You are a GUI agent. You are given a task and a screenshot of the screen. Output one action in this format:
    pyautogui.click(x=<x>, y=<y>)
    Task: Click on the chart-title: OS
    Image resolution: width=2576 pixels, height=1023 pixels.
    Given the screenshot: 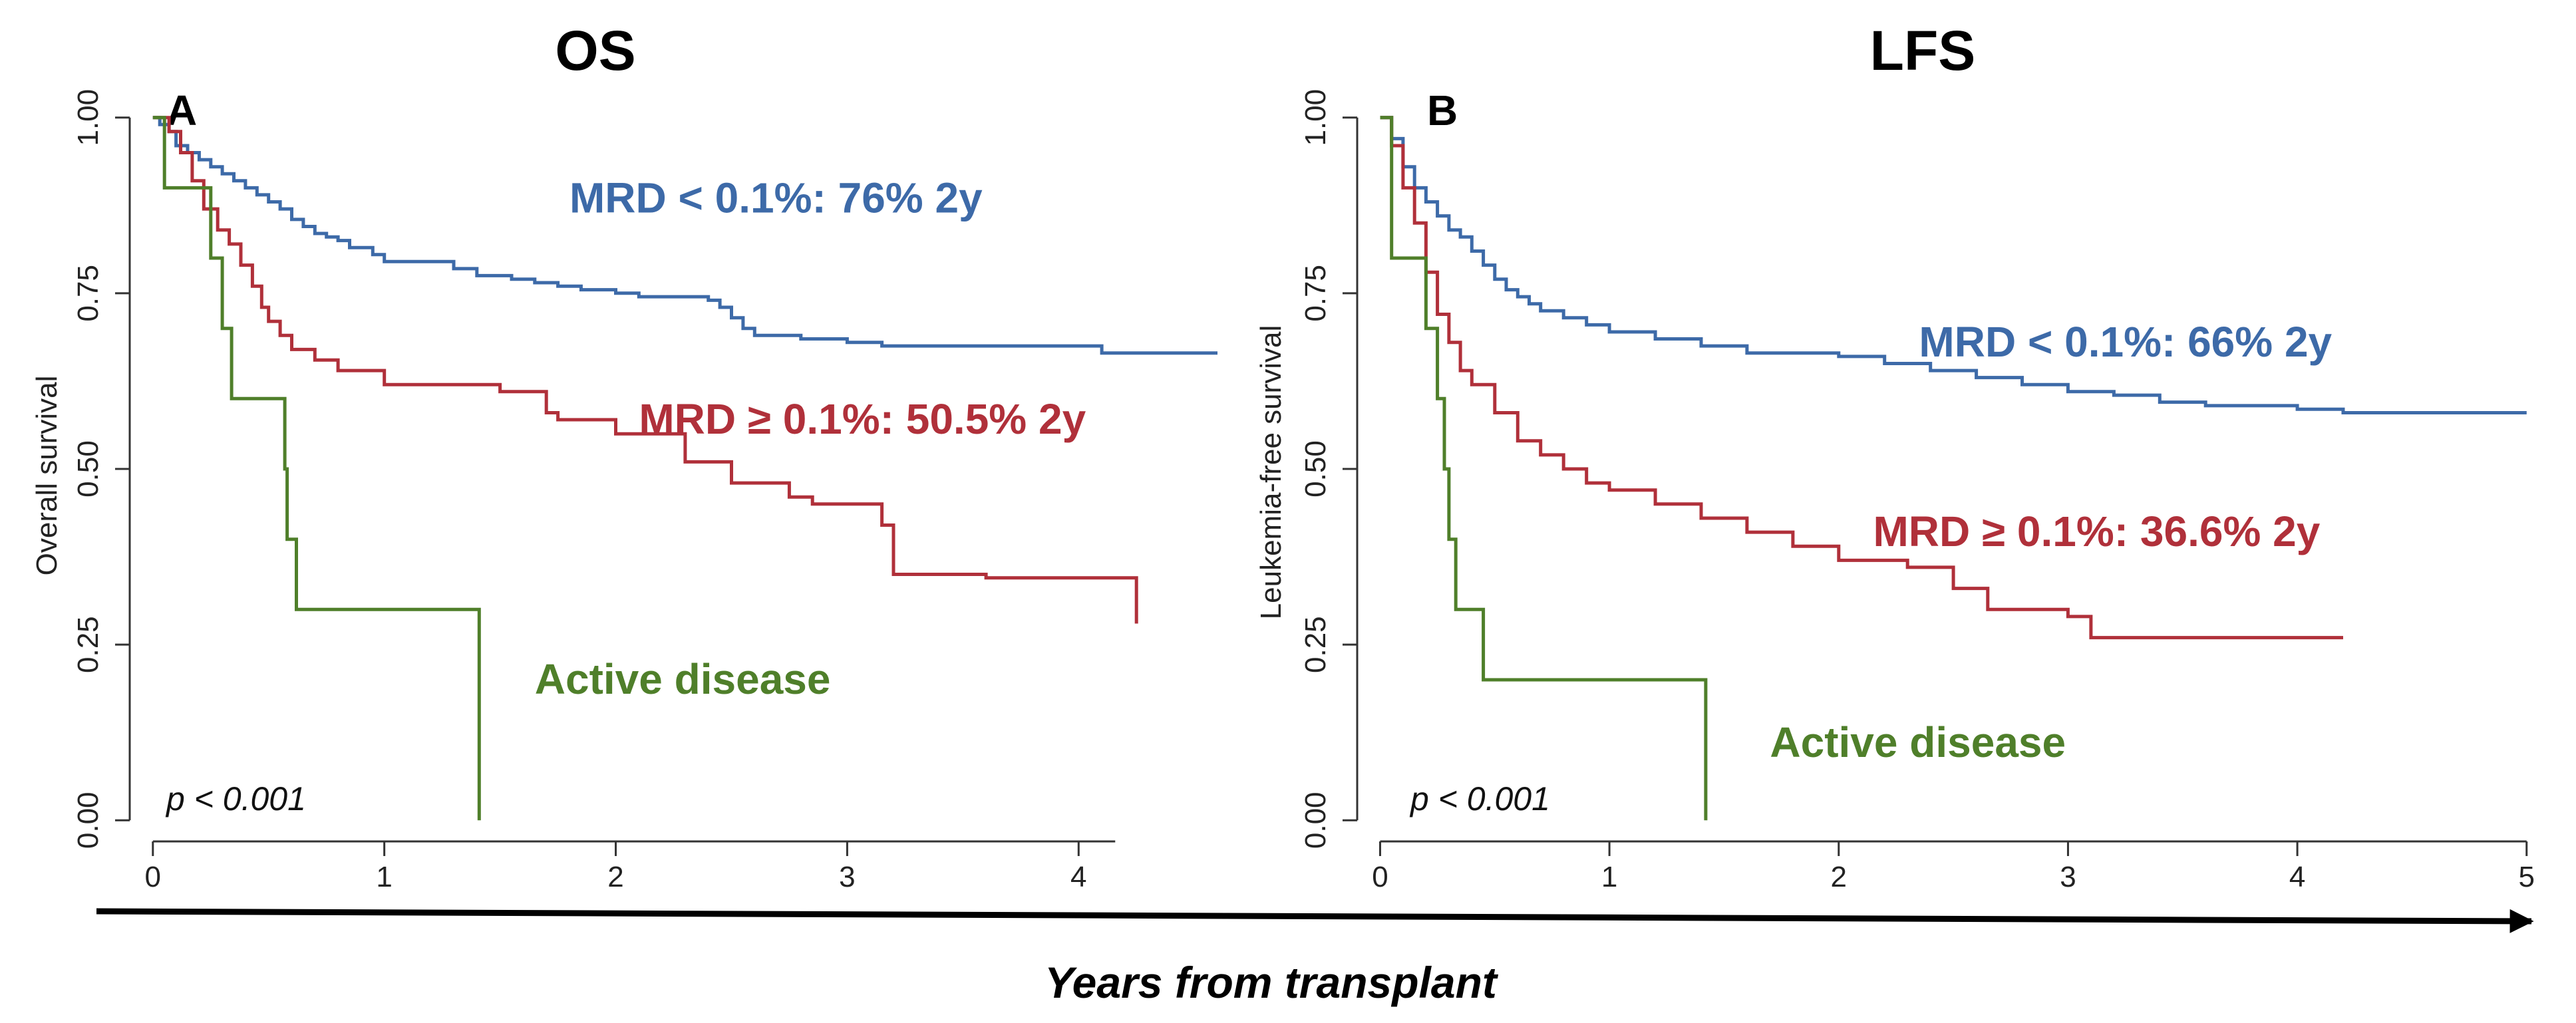 What is the action you would take?
    pyautogui.click(x=595, y=50)
    